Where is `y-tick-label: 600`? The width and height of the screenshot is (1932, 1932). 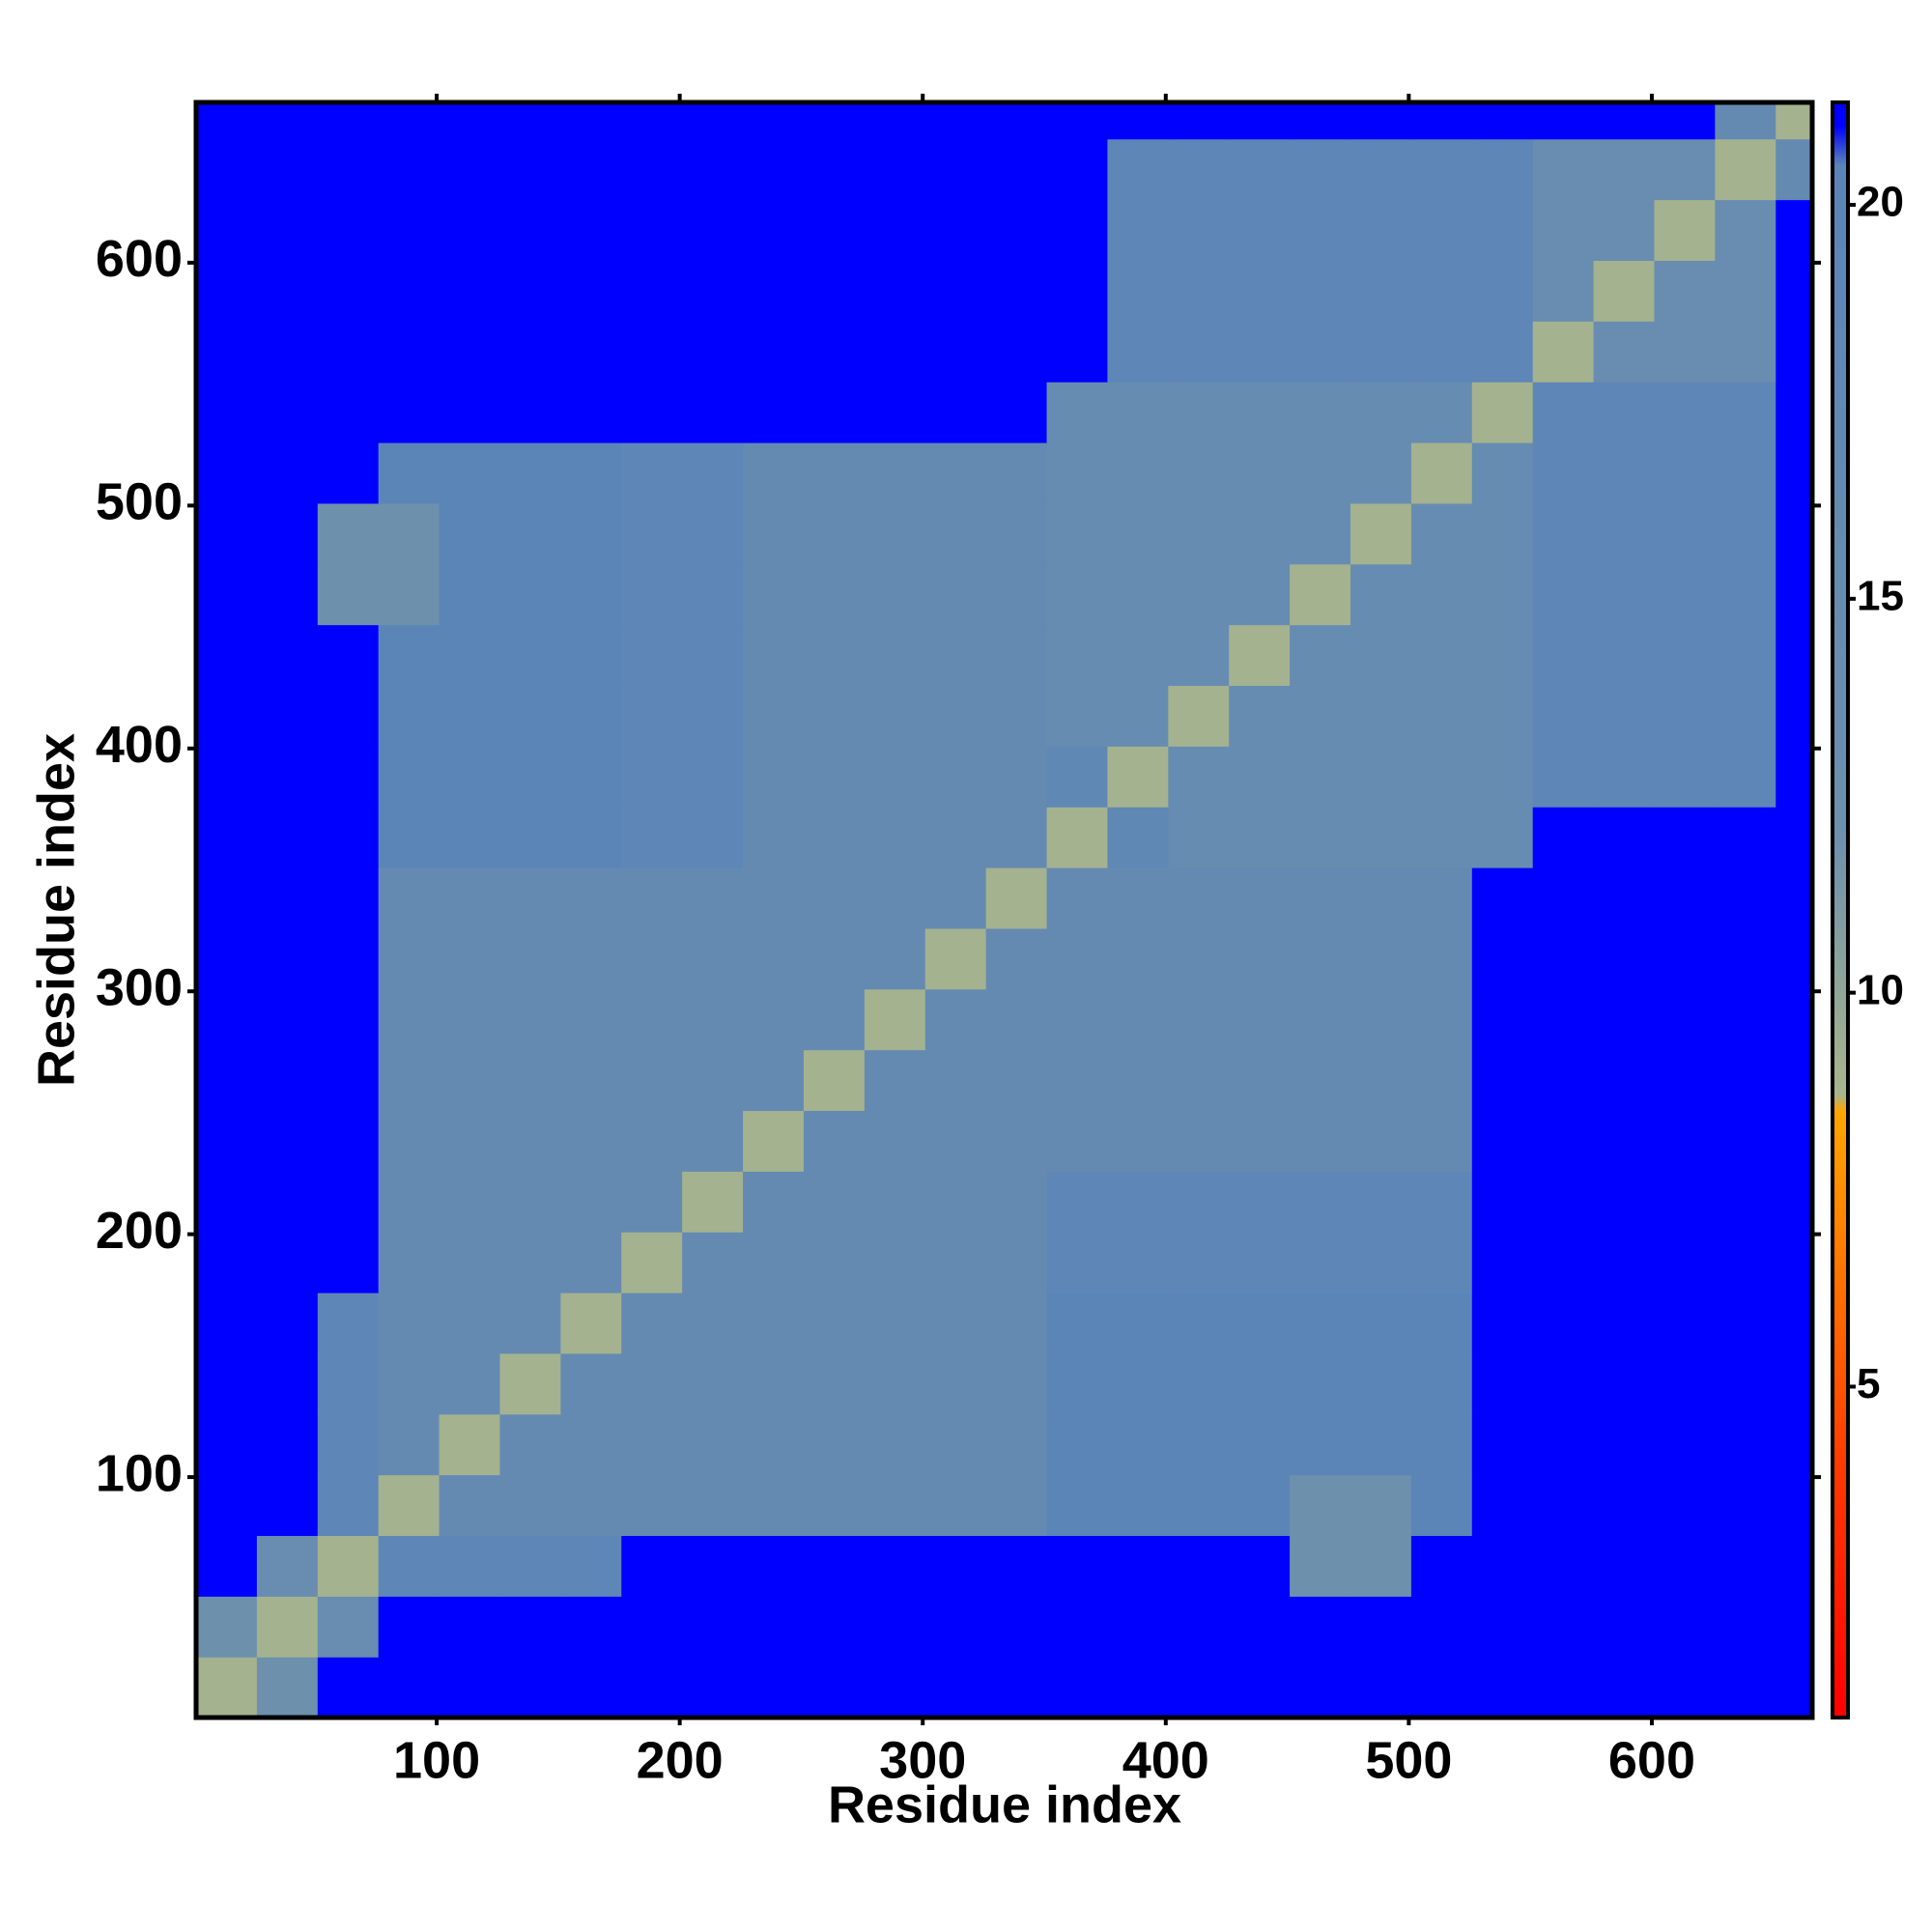
y-tick-label: 600 is located at coordinates (139, 259).